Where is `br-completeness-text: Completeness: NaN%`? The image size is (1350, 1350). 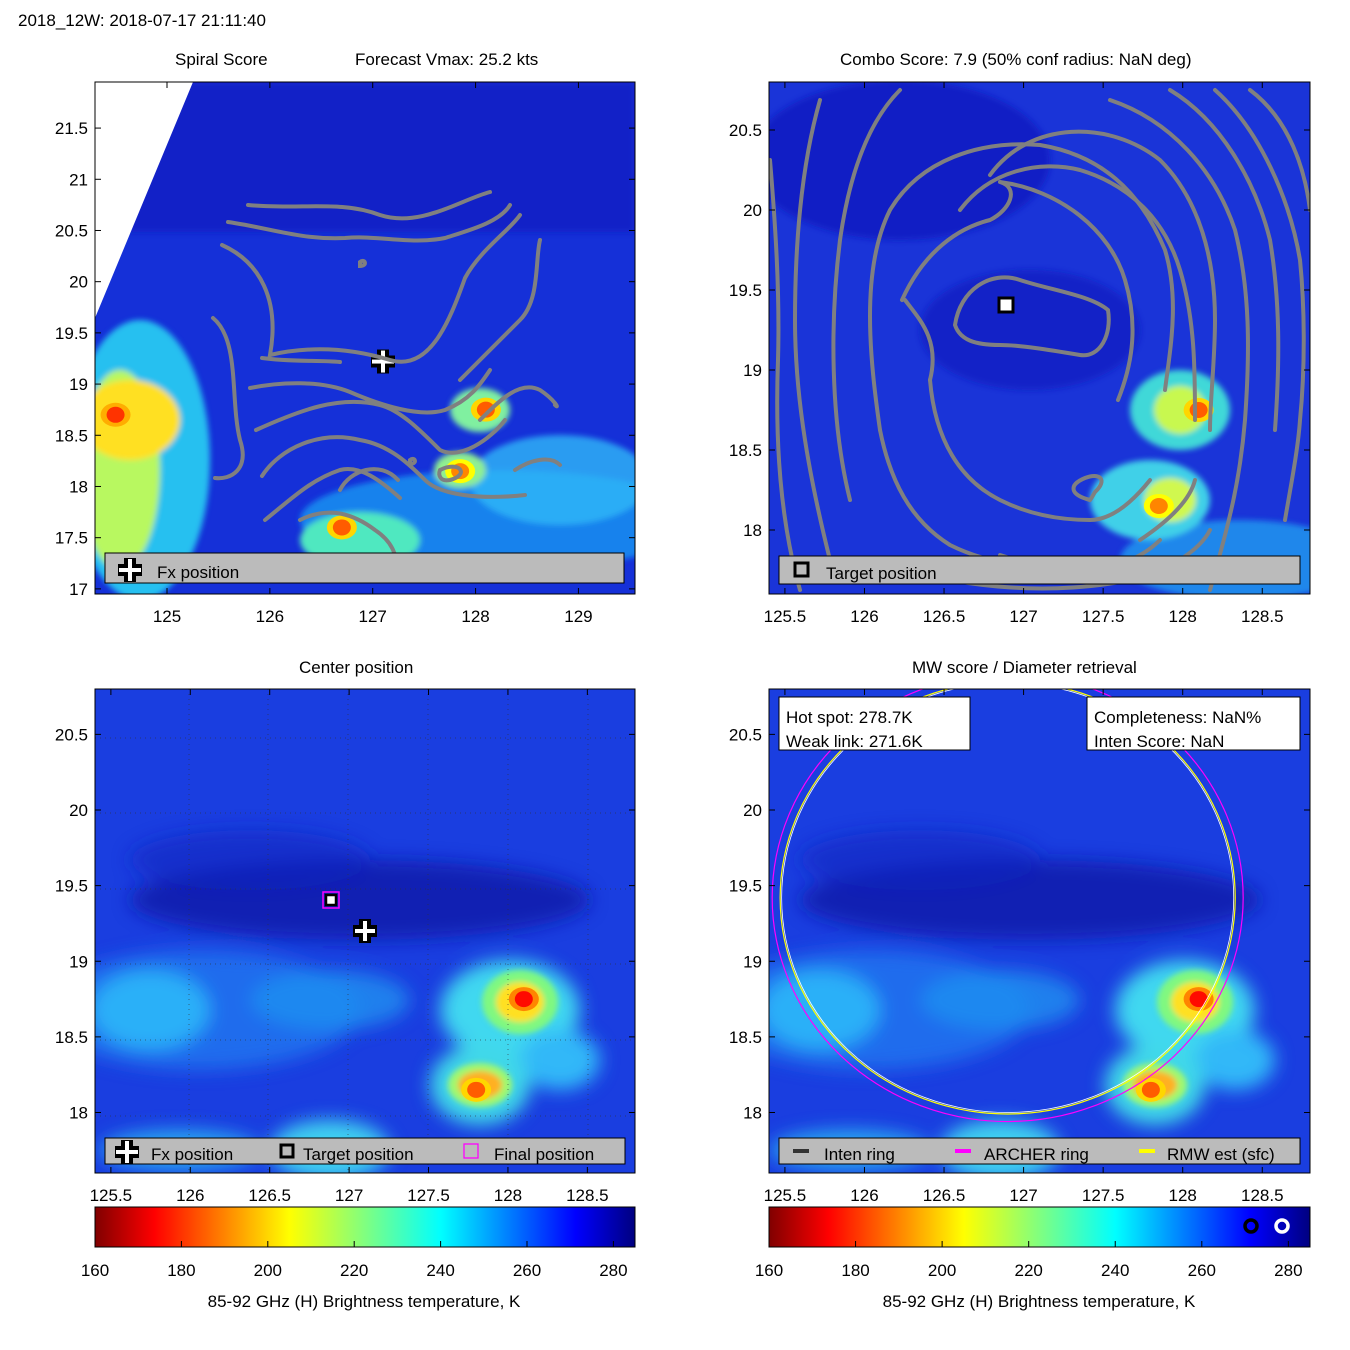
br-completeness-text: Completeness: NaN% is located at coordinates (1177, 717).